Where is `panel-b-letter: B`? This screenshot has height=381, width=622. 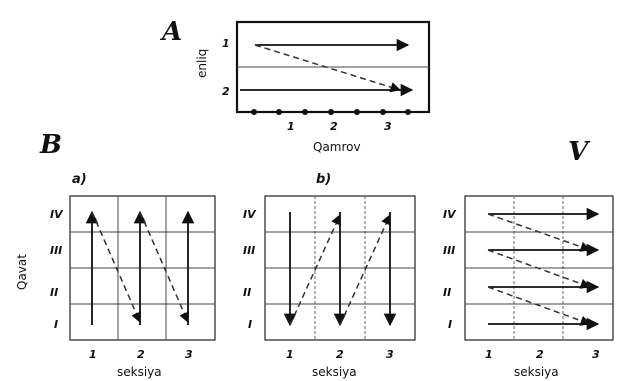
panel-b-letter: B is located at coordinates (50, 145).